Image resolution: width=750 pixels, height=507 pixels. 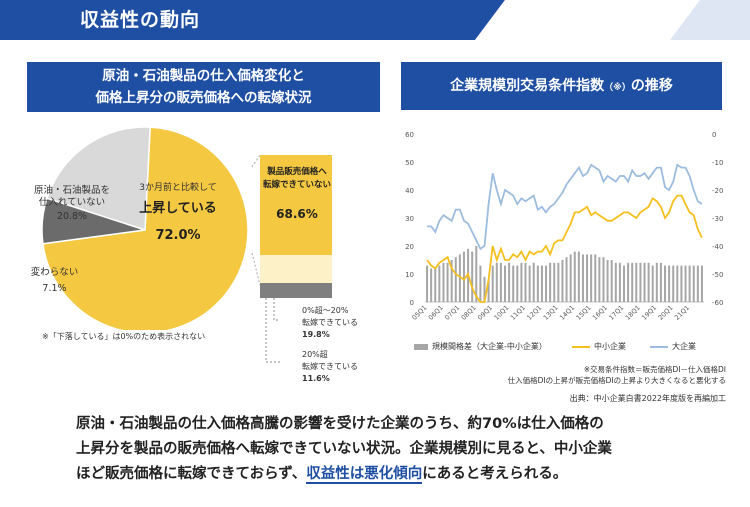 I want to click on chart-footnote-line2: 仕入価格DIの上昇が販売価格DIの上昇より大きくなると悪化する, so click(x=616, y=380).